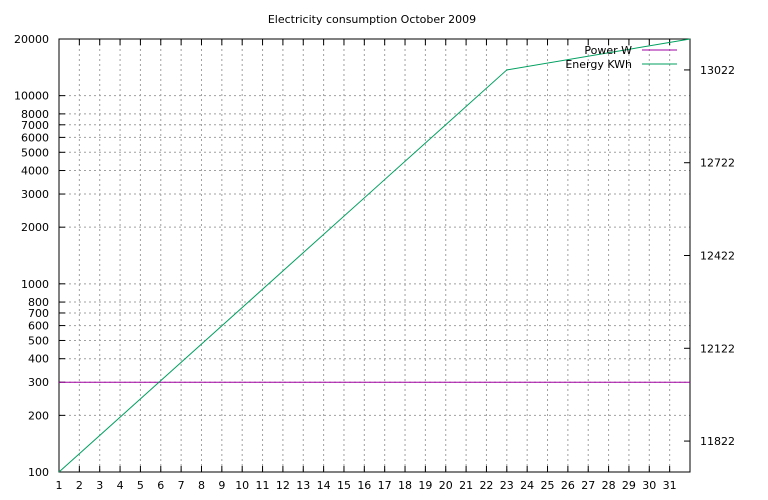  I want to click on x-tick-label: 23, so click(507, 485).